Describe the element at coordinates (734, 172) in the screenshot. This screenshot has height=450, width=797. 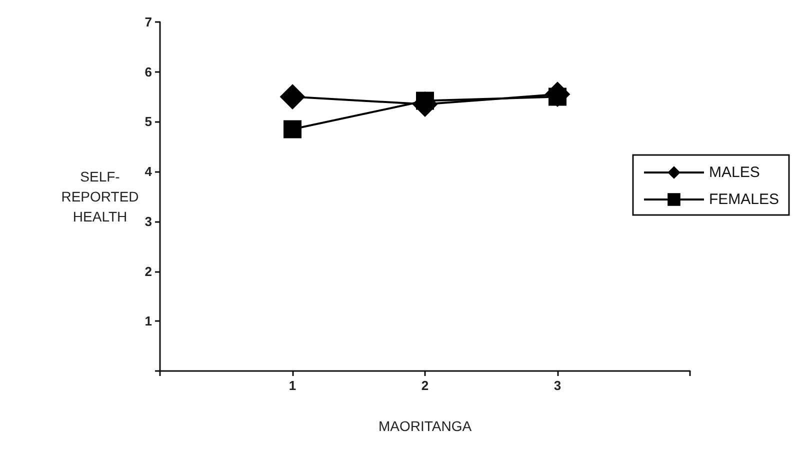
I see `legend-label: MALES` at that location.